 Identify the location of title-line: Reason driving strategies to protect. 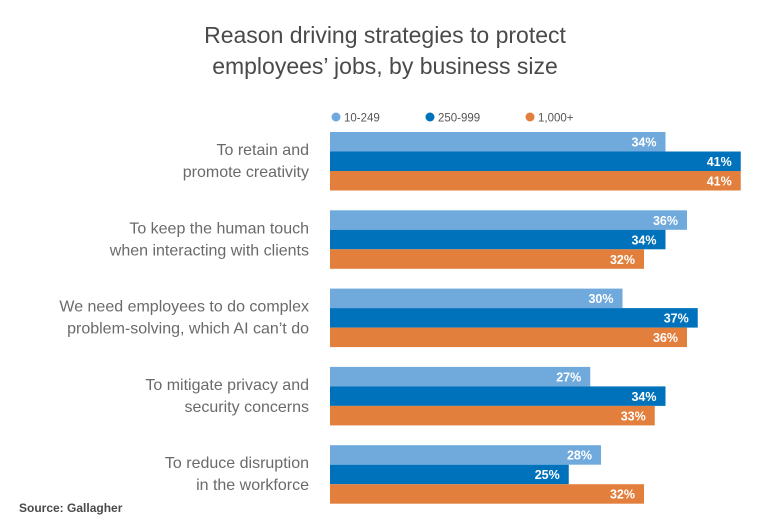
(385, 35).